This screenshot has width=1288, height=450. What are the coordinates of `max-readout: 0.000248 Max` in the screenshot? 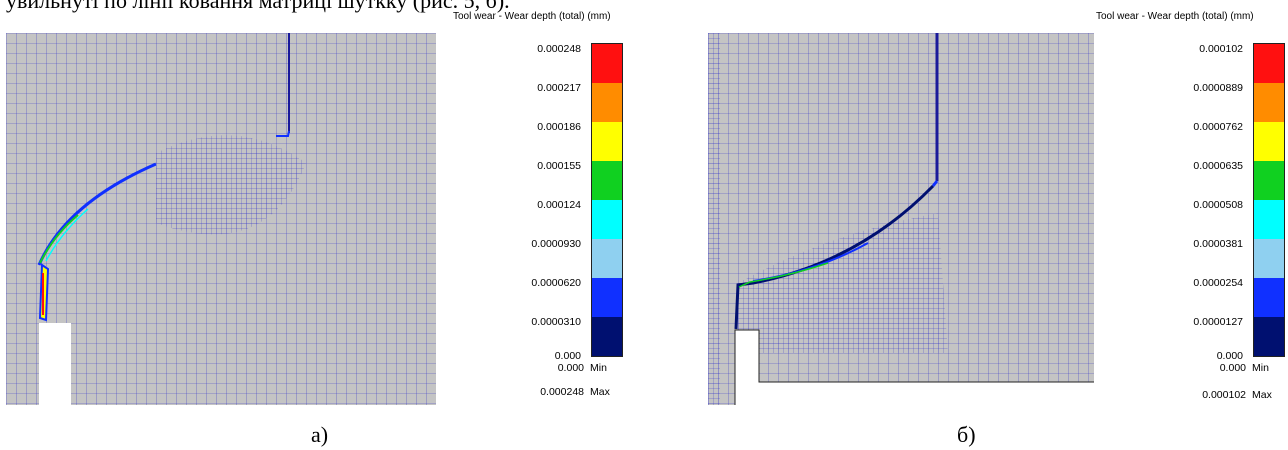 It's located at (560, 392).